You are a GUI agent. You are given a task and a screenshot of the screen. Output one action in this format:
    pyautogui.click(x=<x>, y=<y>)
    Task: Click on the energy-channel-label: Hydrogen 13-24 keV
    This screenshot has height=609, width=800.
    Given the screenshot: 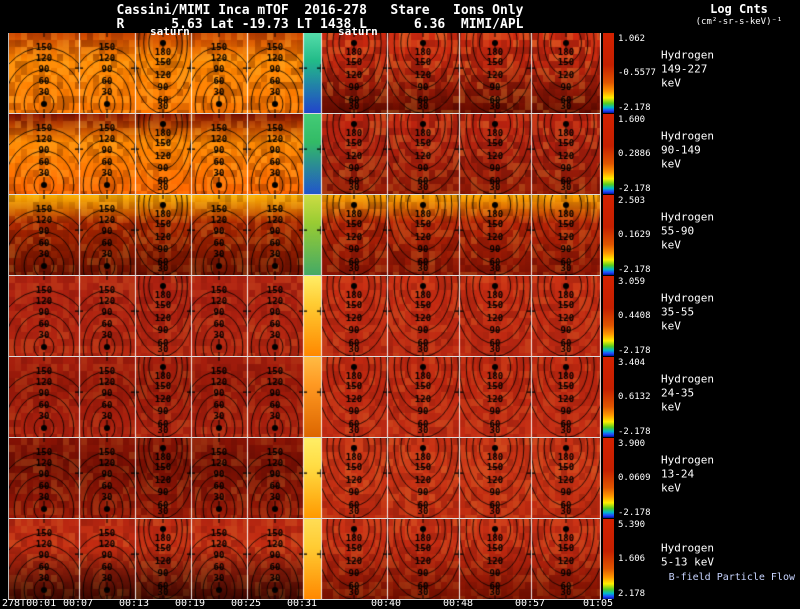 What is the action you would take?
    pyautogui.click(x=687, y=474)
    